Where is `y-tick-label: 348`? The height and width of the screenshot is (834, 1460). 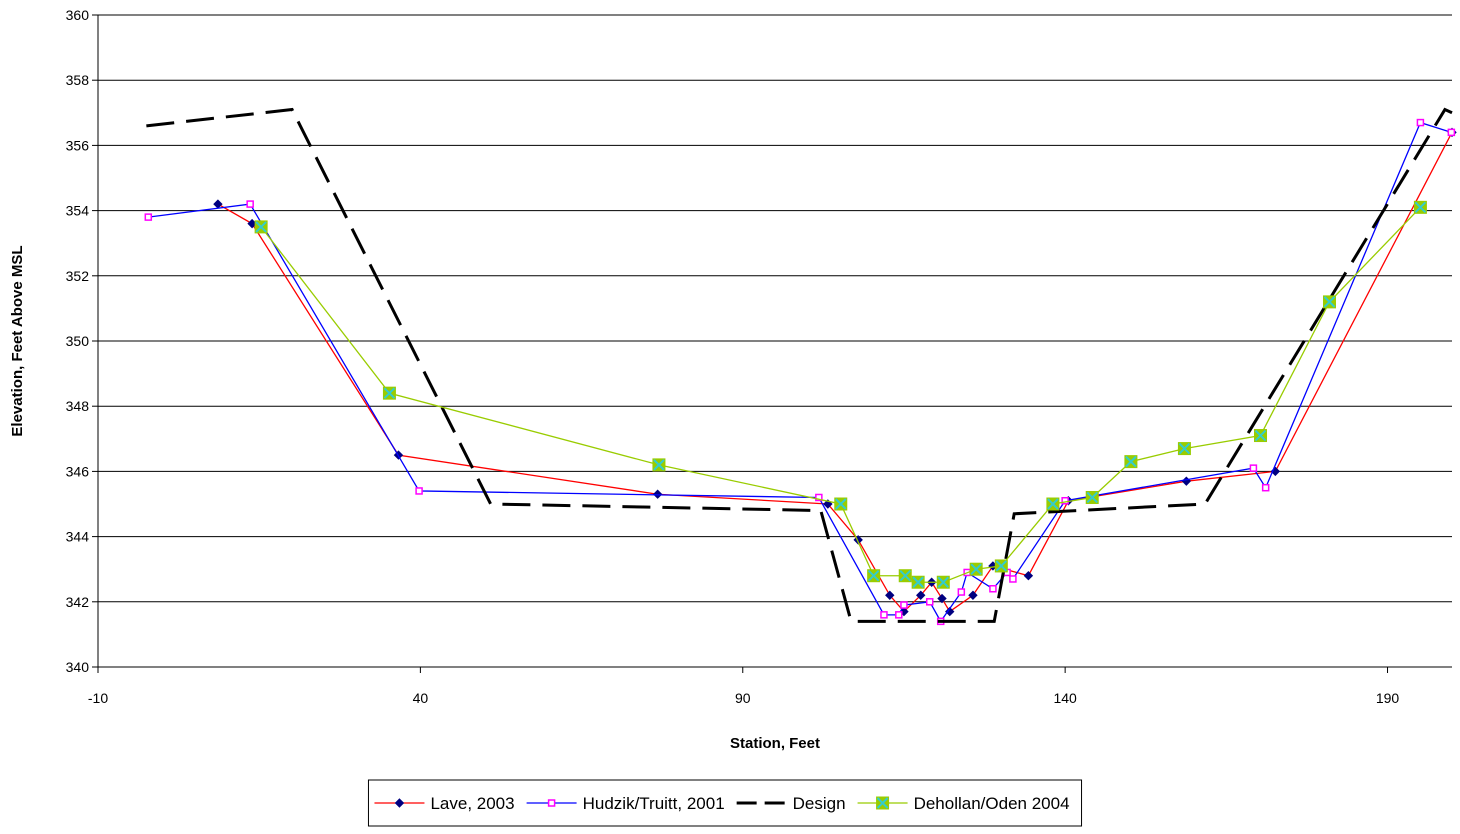 y-tick-label: 348 is located at coordinates (78, 406).